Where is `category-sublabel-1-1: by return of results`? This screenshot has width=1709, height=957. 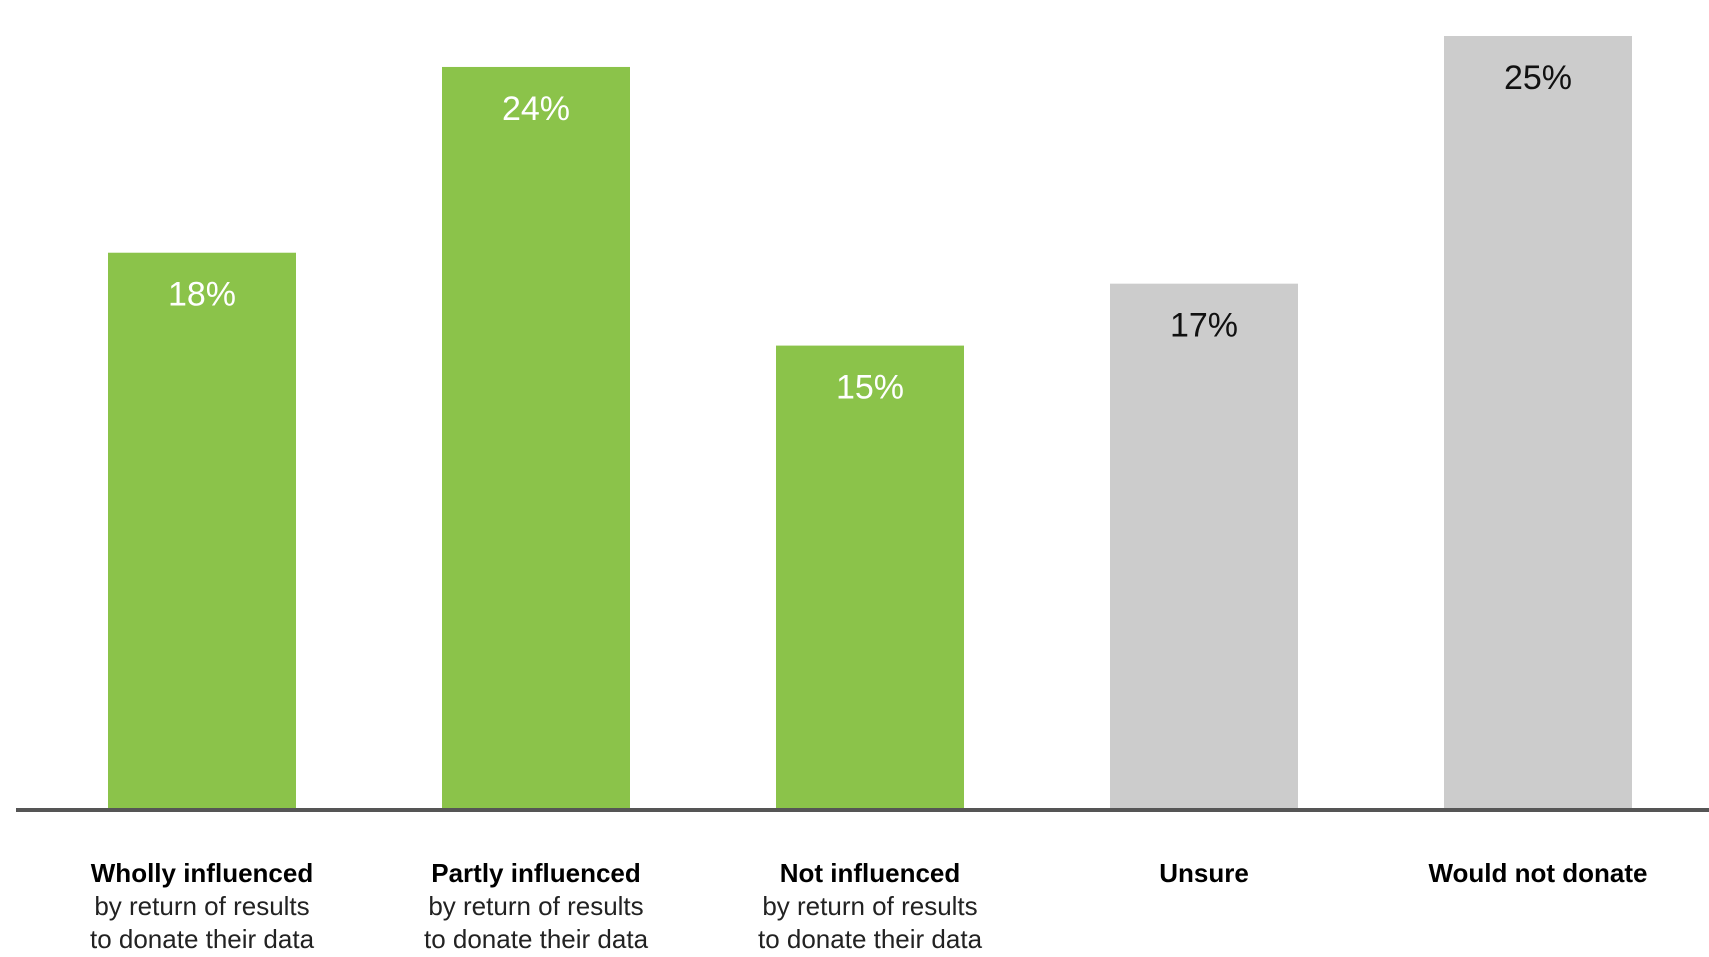
category-sublabel-1-1: by return of results is located at coordinates (201, 906).